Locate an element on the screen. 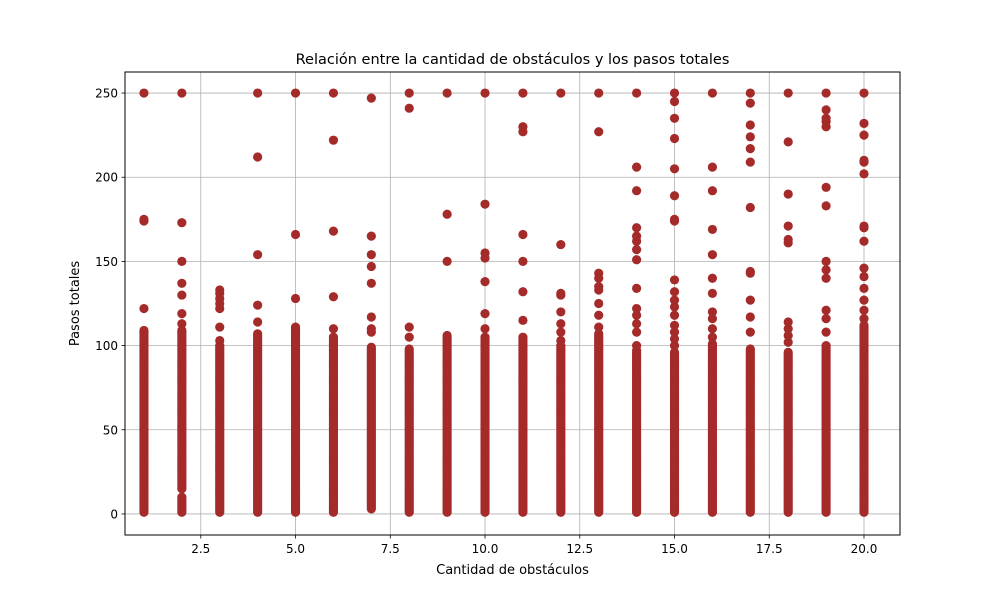 The height and width of the screenshot is (600, 1000). y-tick-label: 100 is located at coordinates (106, 346).